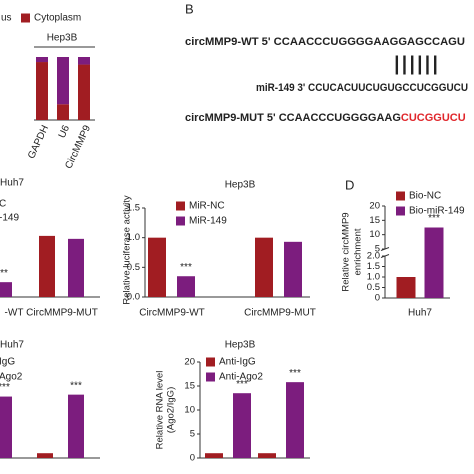 The width and height of the screenshot is (474, 474). Describe the element at coordinates (373, 256) in the screenshot. I see `y-tick-label: 2.0` at that location.